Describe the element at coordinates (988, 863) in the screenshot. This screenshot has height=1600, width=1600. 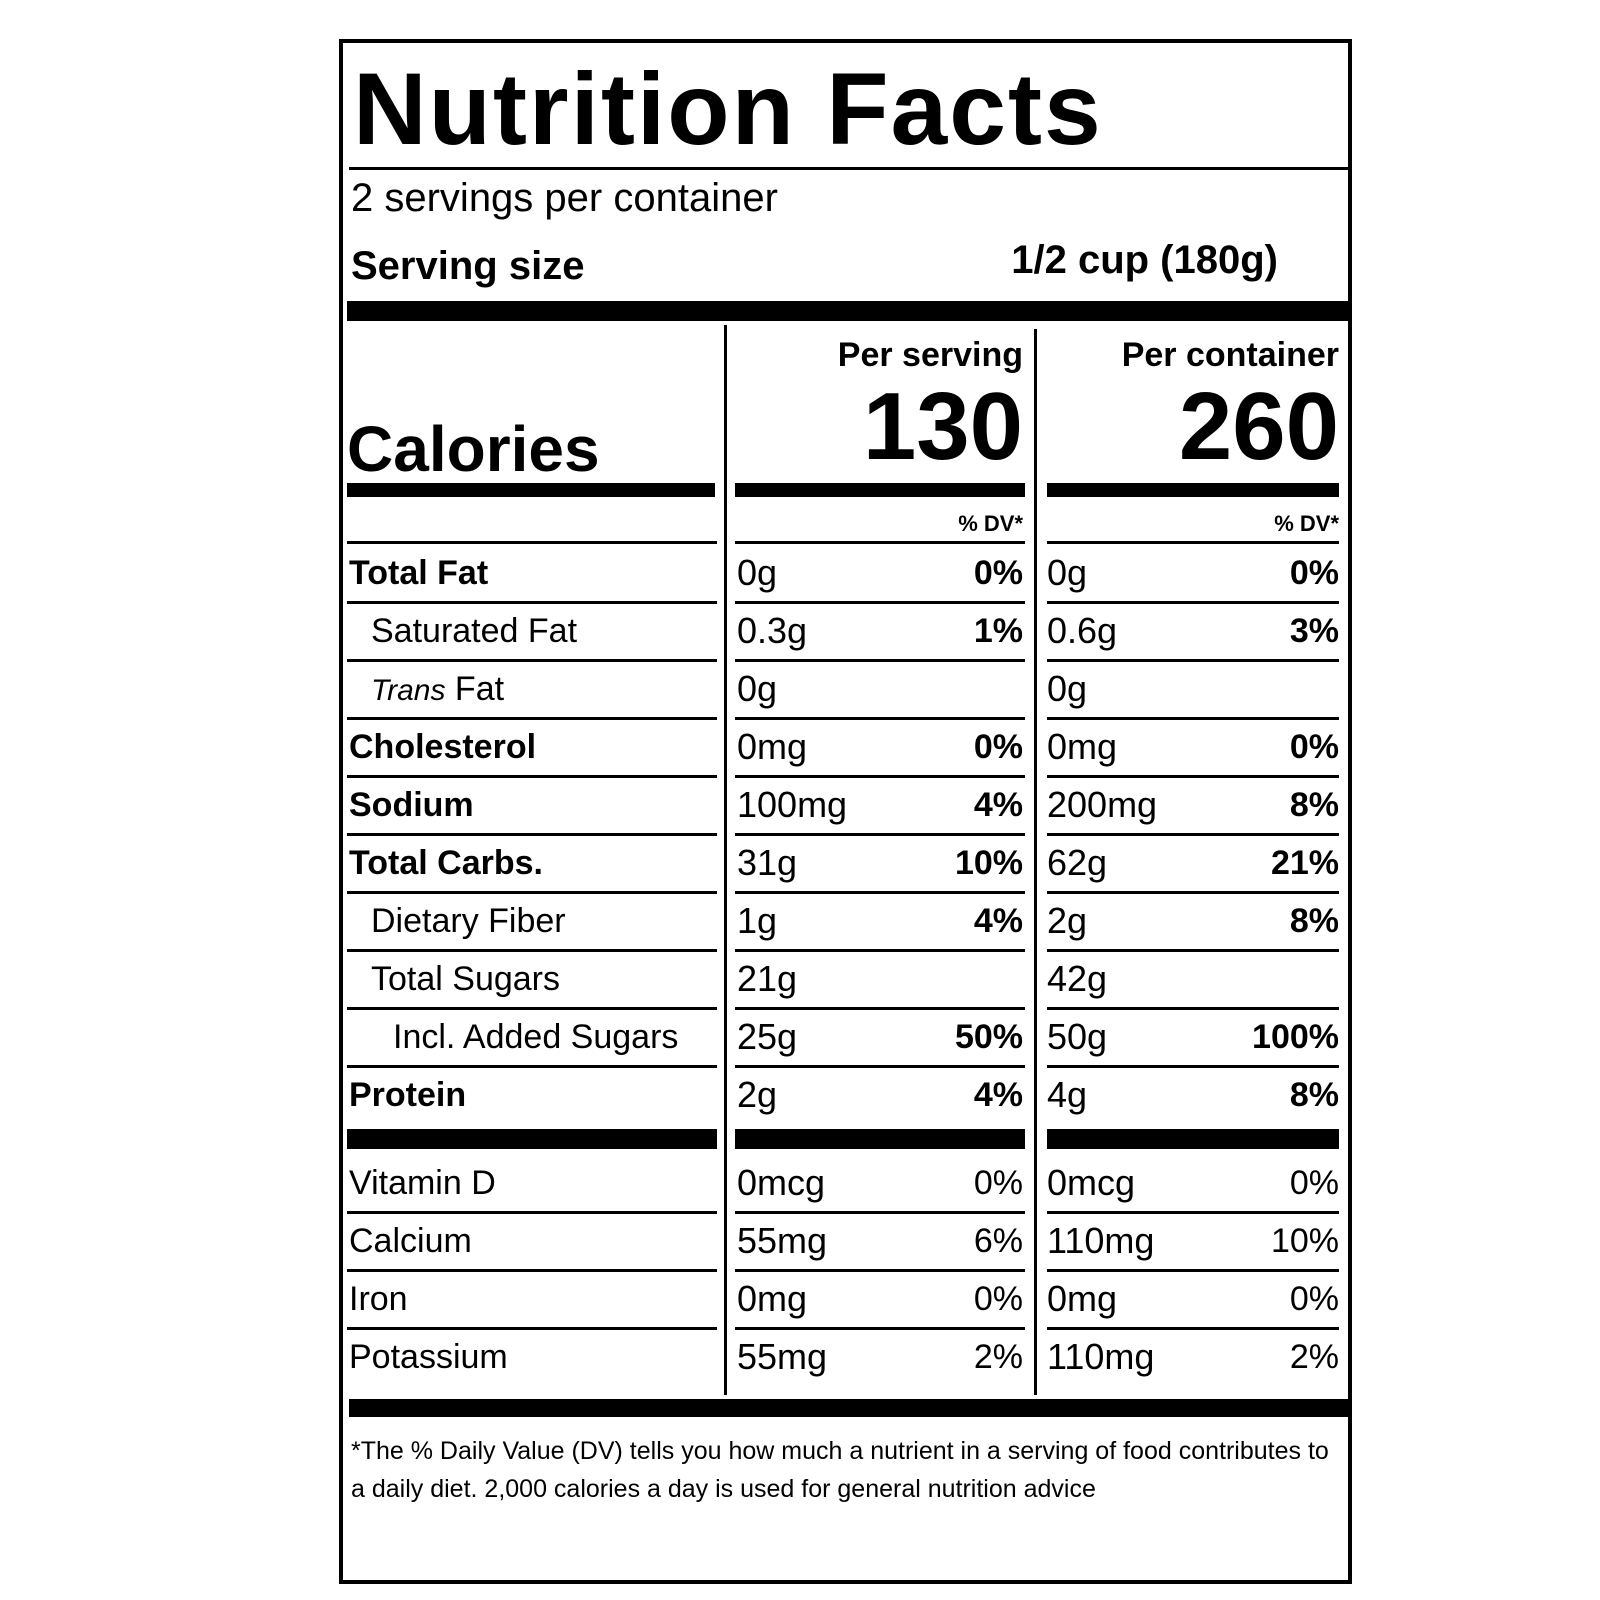
I see `serving-dv: 10%` at that location.